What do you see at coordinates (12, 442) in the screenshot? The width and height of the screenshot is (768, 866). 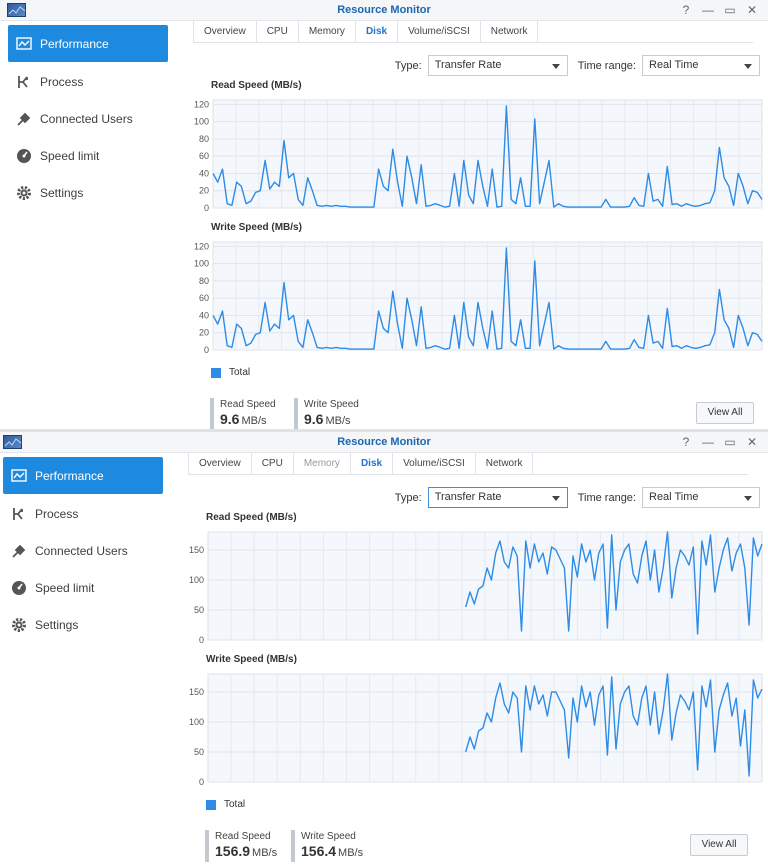 I see `app-icon` at bounding box center [12, 442].